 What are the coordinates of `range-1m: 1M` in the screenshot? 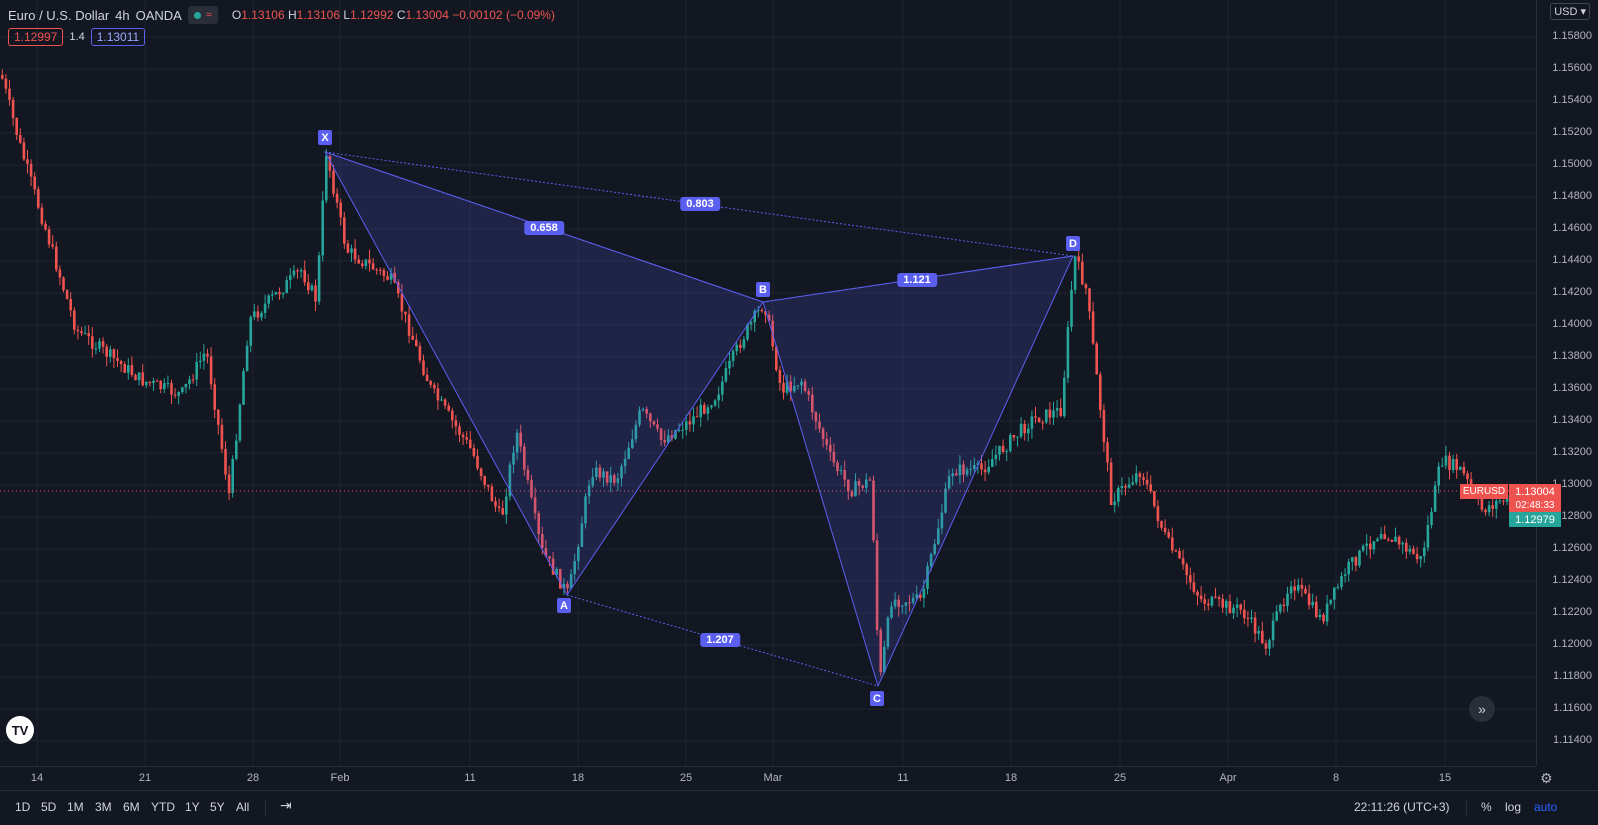 It's located at (75, 807).